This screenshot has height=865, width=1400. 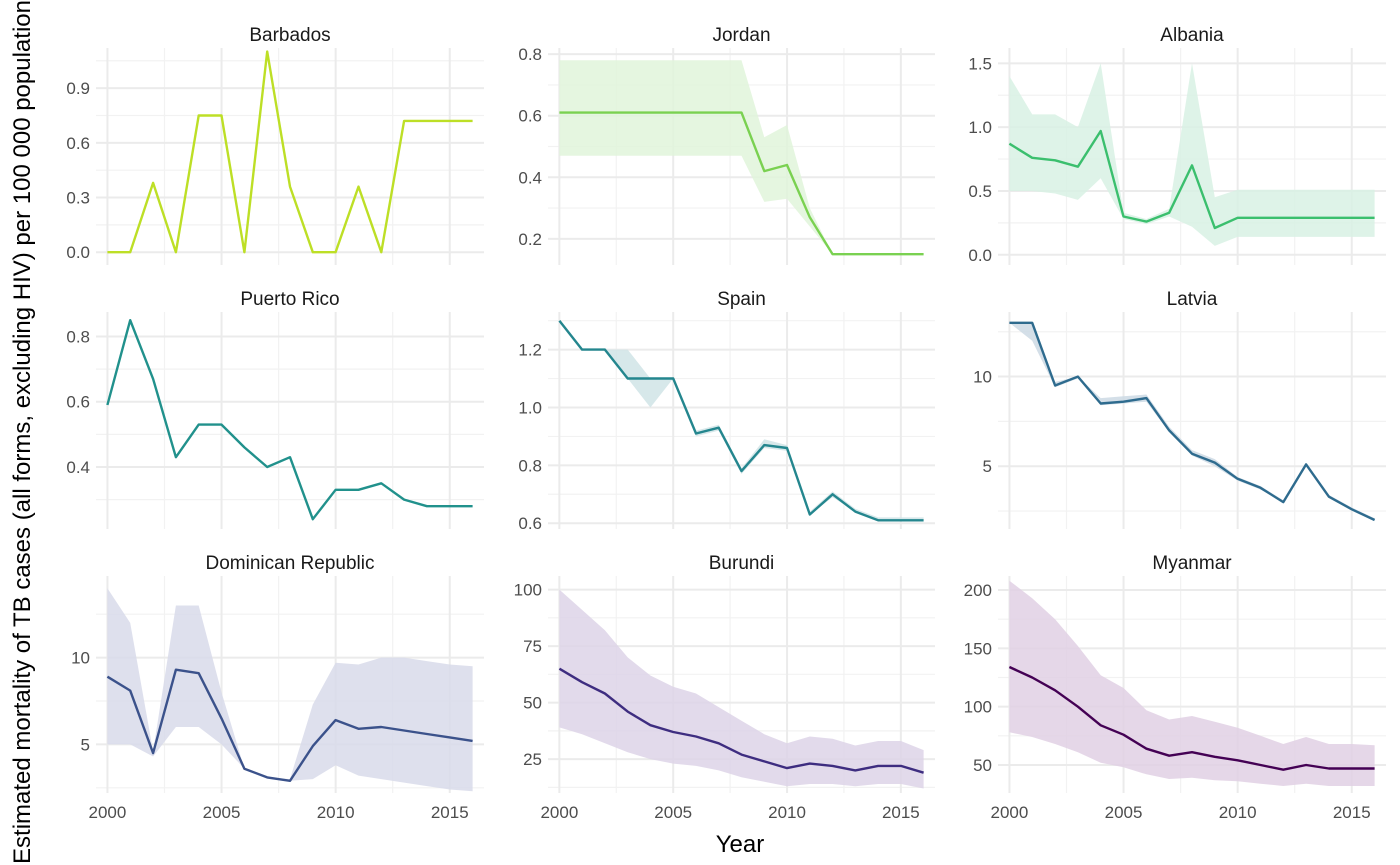 What do you see at coordinates (1192, 563) in the screenshot?
I see `panel-title: Myanmar` at bounding box center [1192, 563].